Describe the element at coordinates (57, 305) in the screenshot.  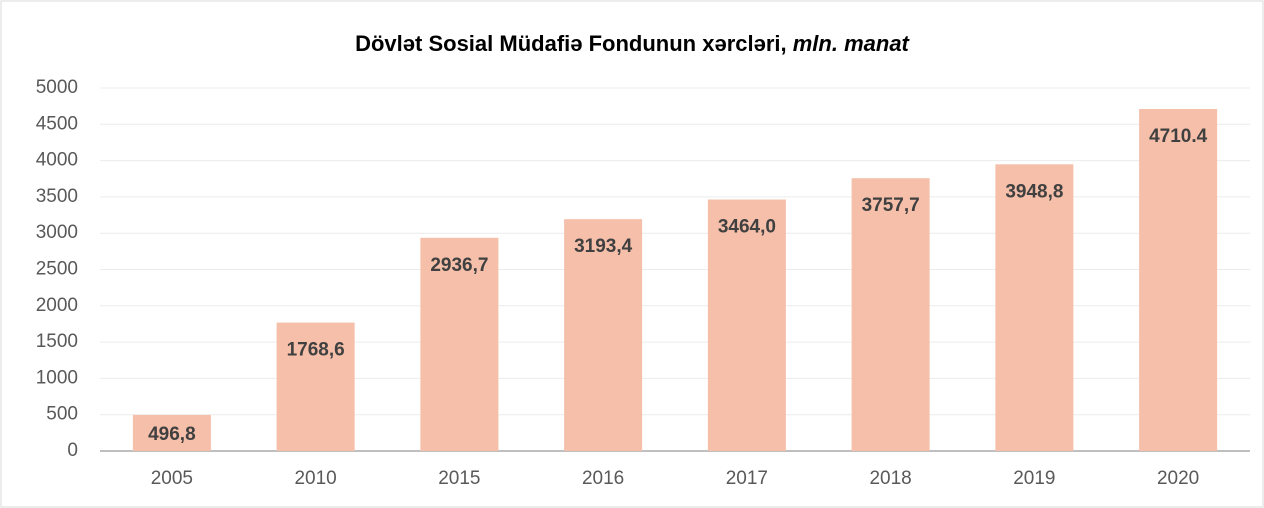
I see `y-tick-label: 2000` at that location.